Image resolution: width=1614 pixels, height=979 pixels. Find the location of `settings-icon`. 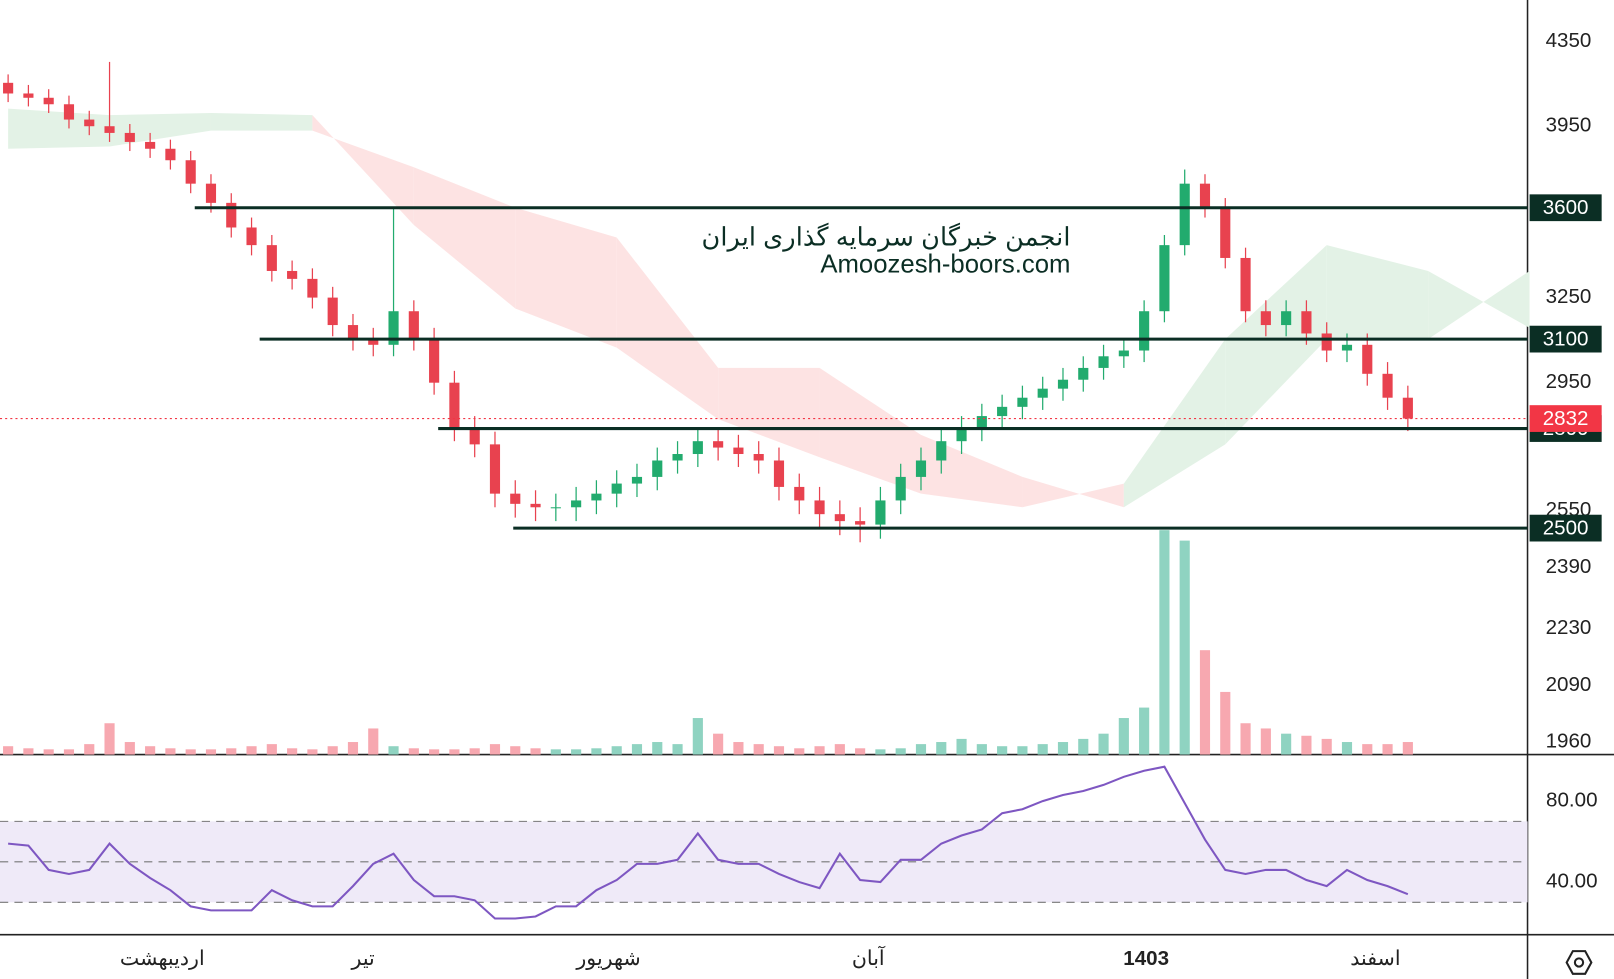

settings-icon is located at coordinates (1579, 962).